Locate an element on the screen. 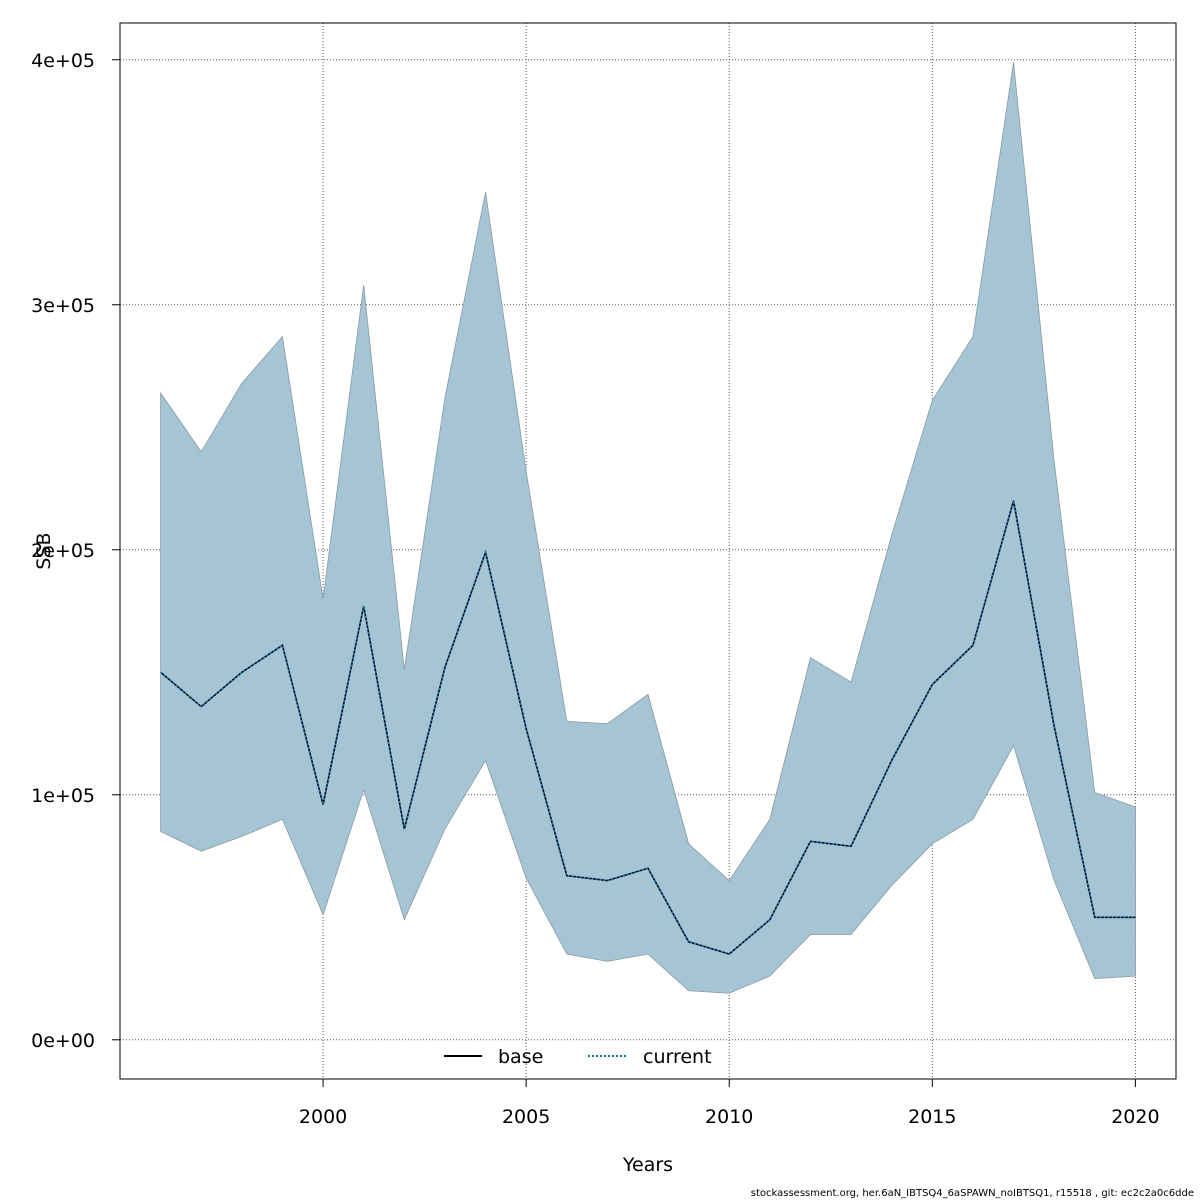  legend: base current is located at coordinates (578, 1057).